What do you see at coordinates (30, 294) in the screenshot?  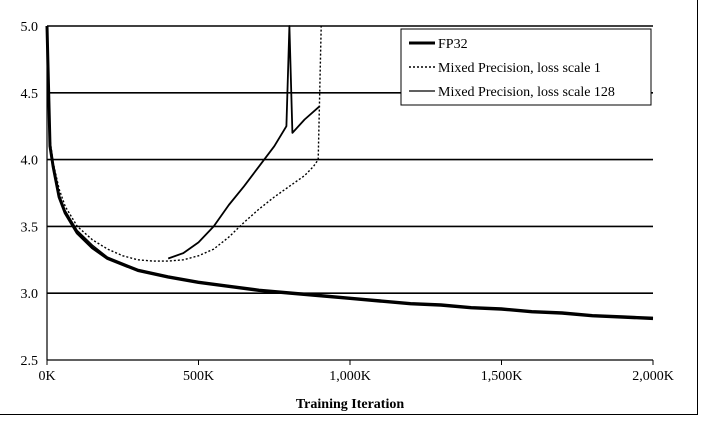 I see `y-tick-label-1: 3.0` at bounding box center [30, 294].